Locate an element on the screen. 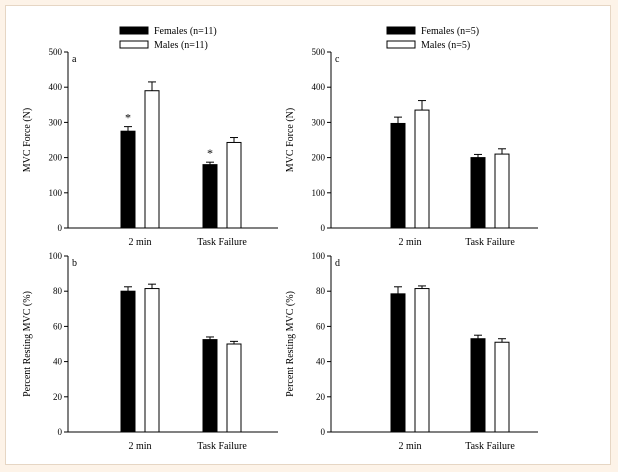 This screenshot has height=472, width=618. legend-label: Females (n=11) is located at coordinates (185, 31).